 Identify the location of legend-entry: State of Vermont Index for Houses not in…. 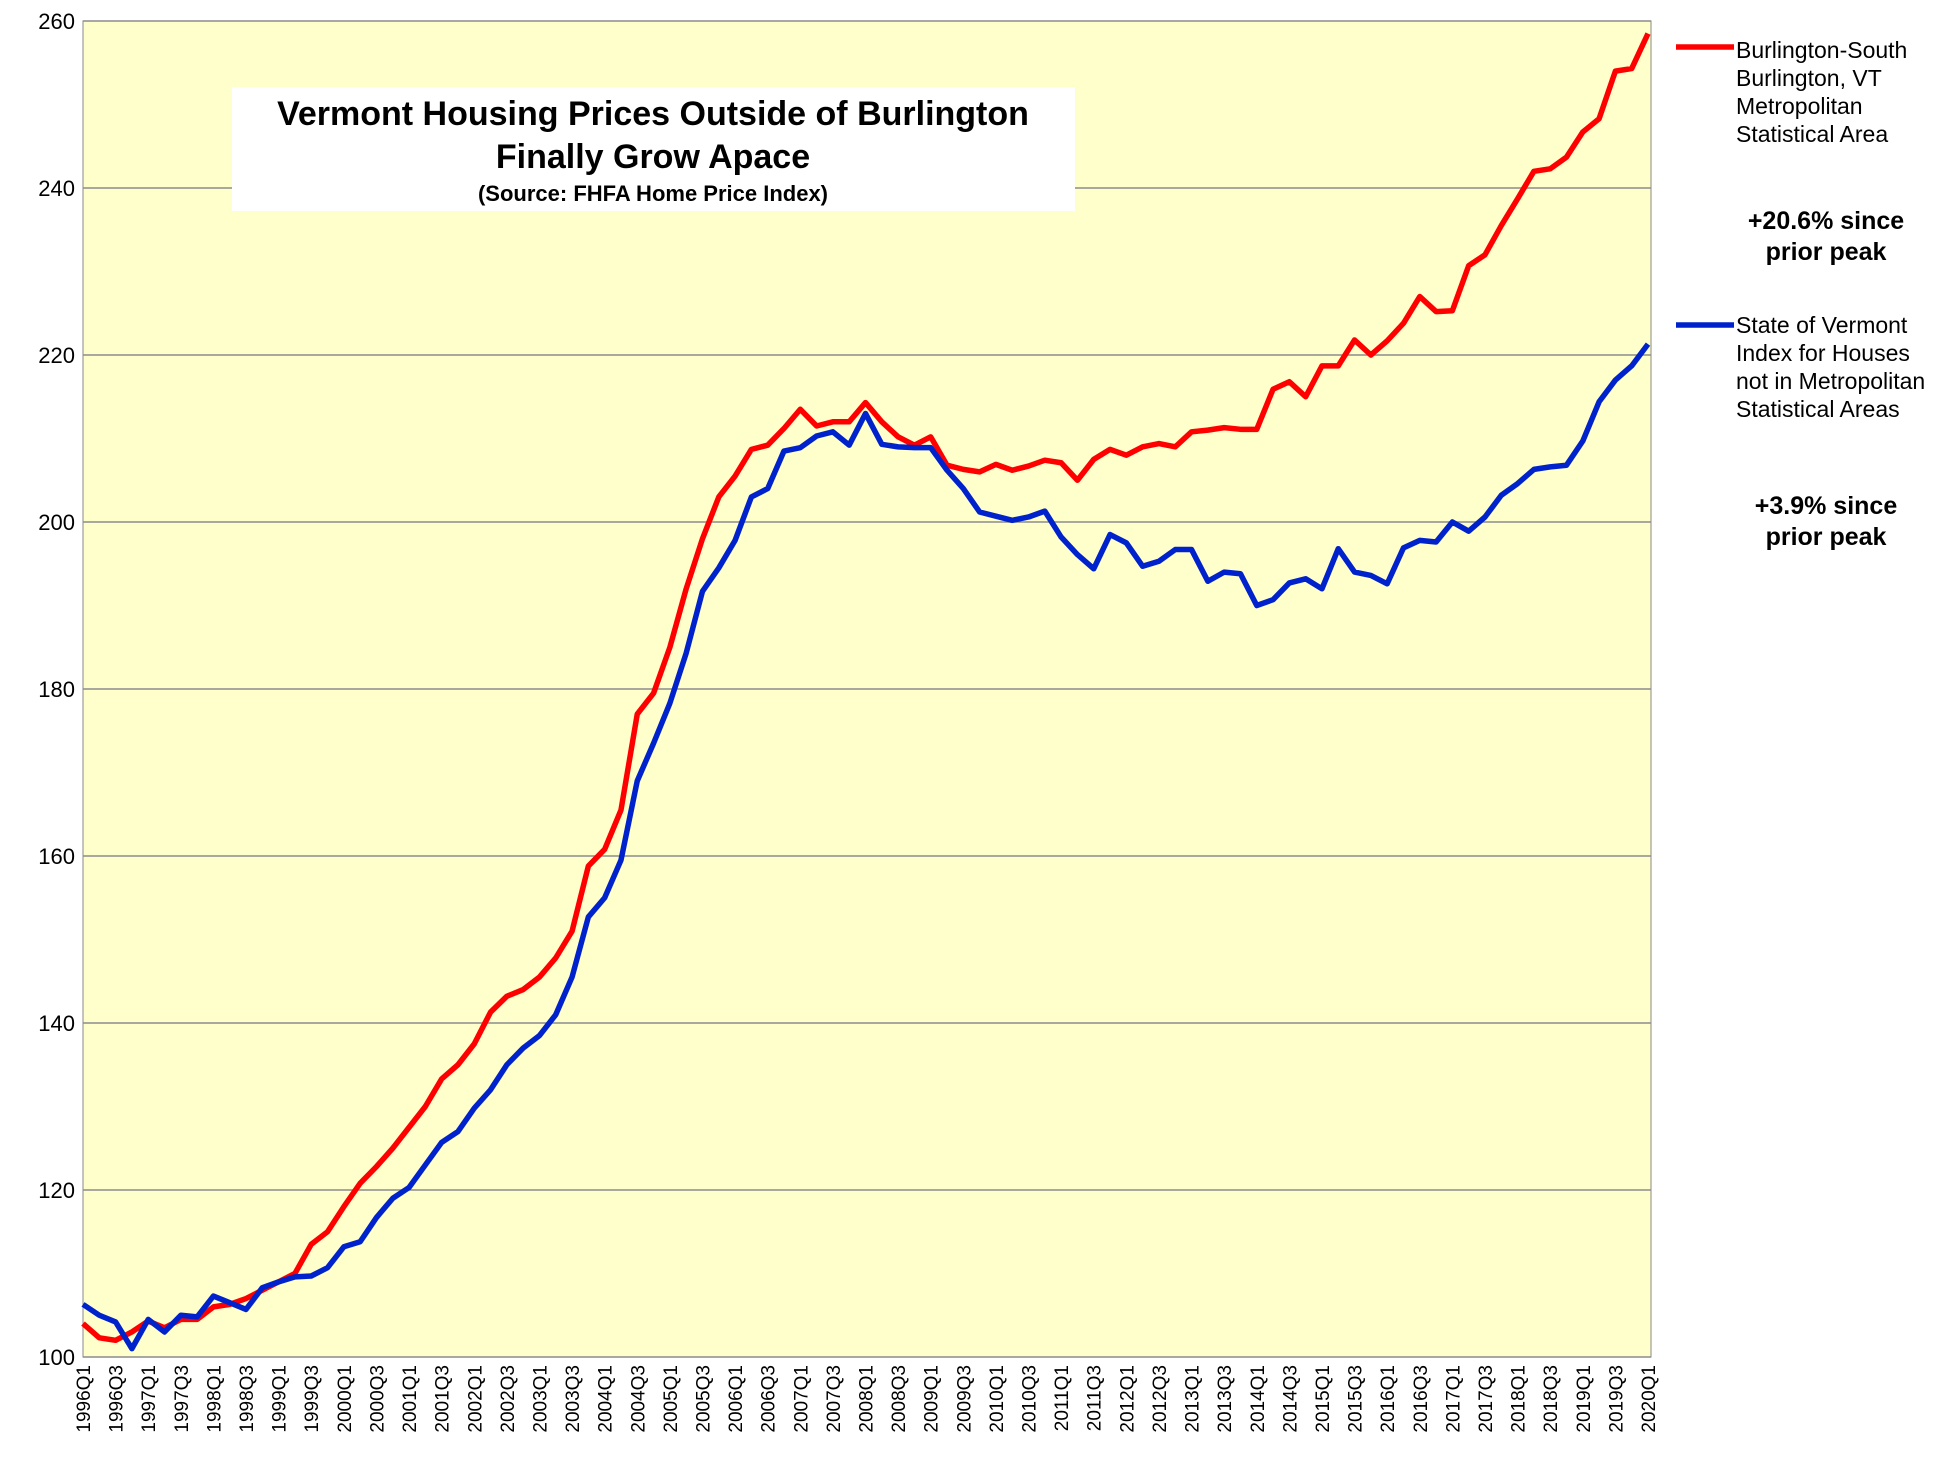
(1831, 367).